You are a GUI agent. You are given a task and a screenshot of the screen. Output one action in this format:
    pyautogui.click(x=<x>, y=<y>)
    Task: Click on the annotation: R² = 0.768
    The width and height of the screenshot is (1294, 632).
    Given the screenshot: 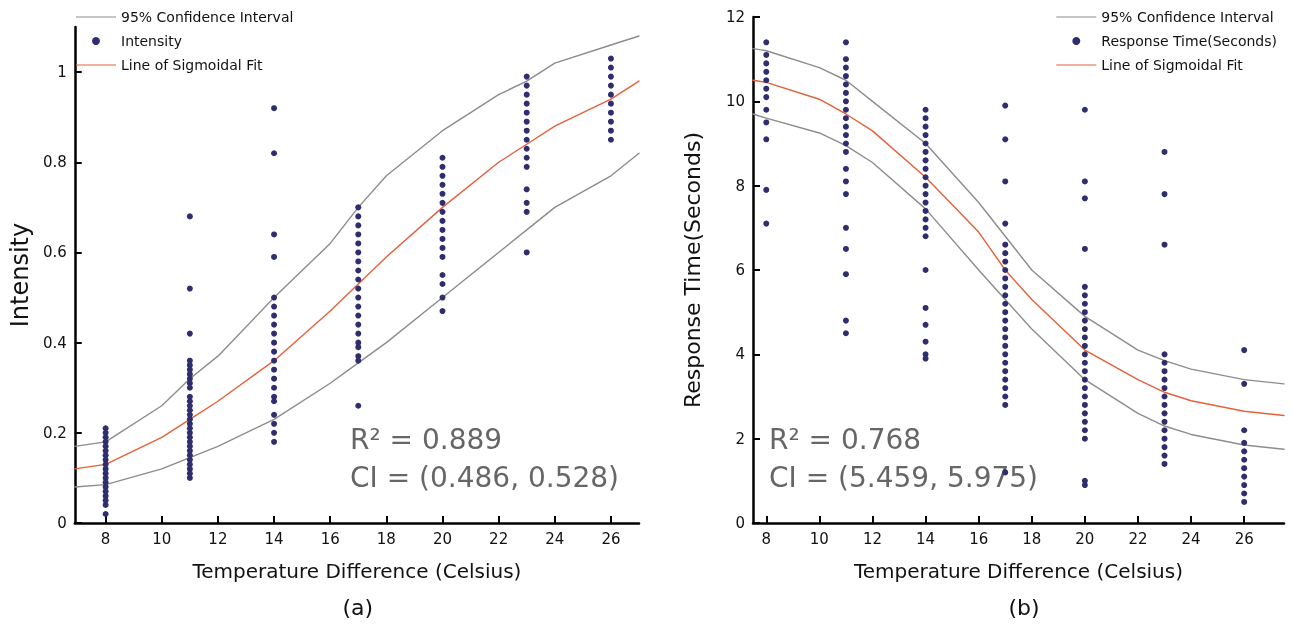 What is the action you would take?
    pyautogui.click(x=845, y=439)
    